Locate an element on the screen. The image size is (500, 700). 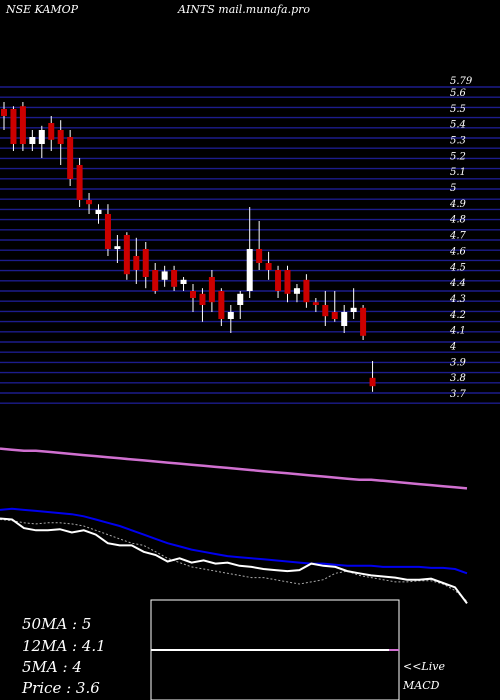
price-line is located at coordinates (234, 560).